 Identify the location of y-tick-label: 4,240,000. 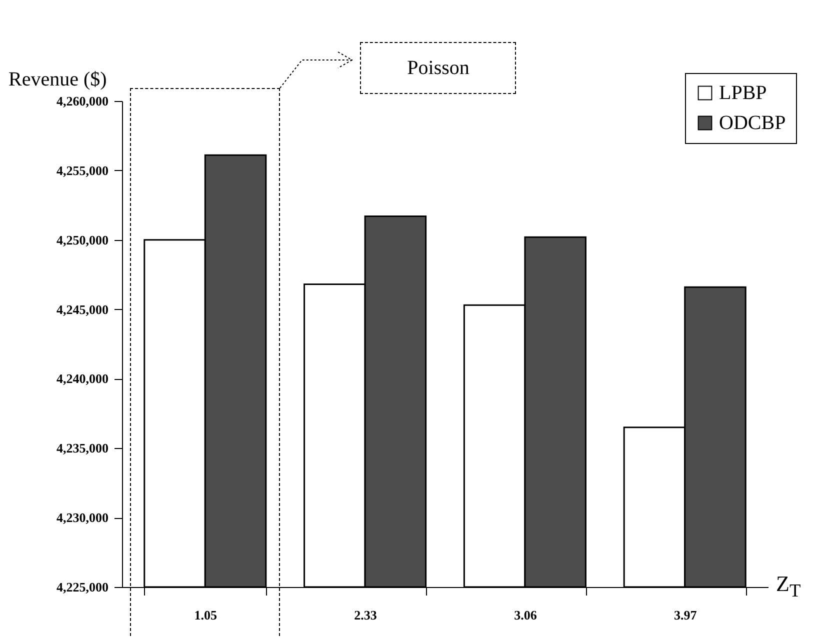
(82, 378).